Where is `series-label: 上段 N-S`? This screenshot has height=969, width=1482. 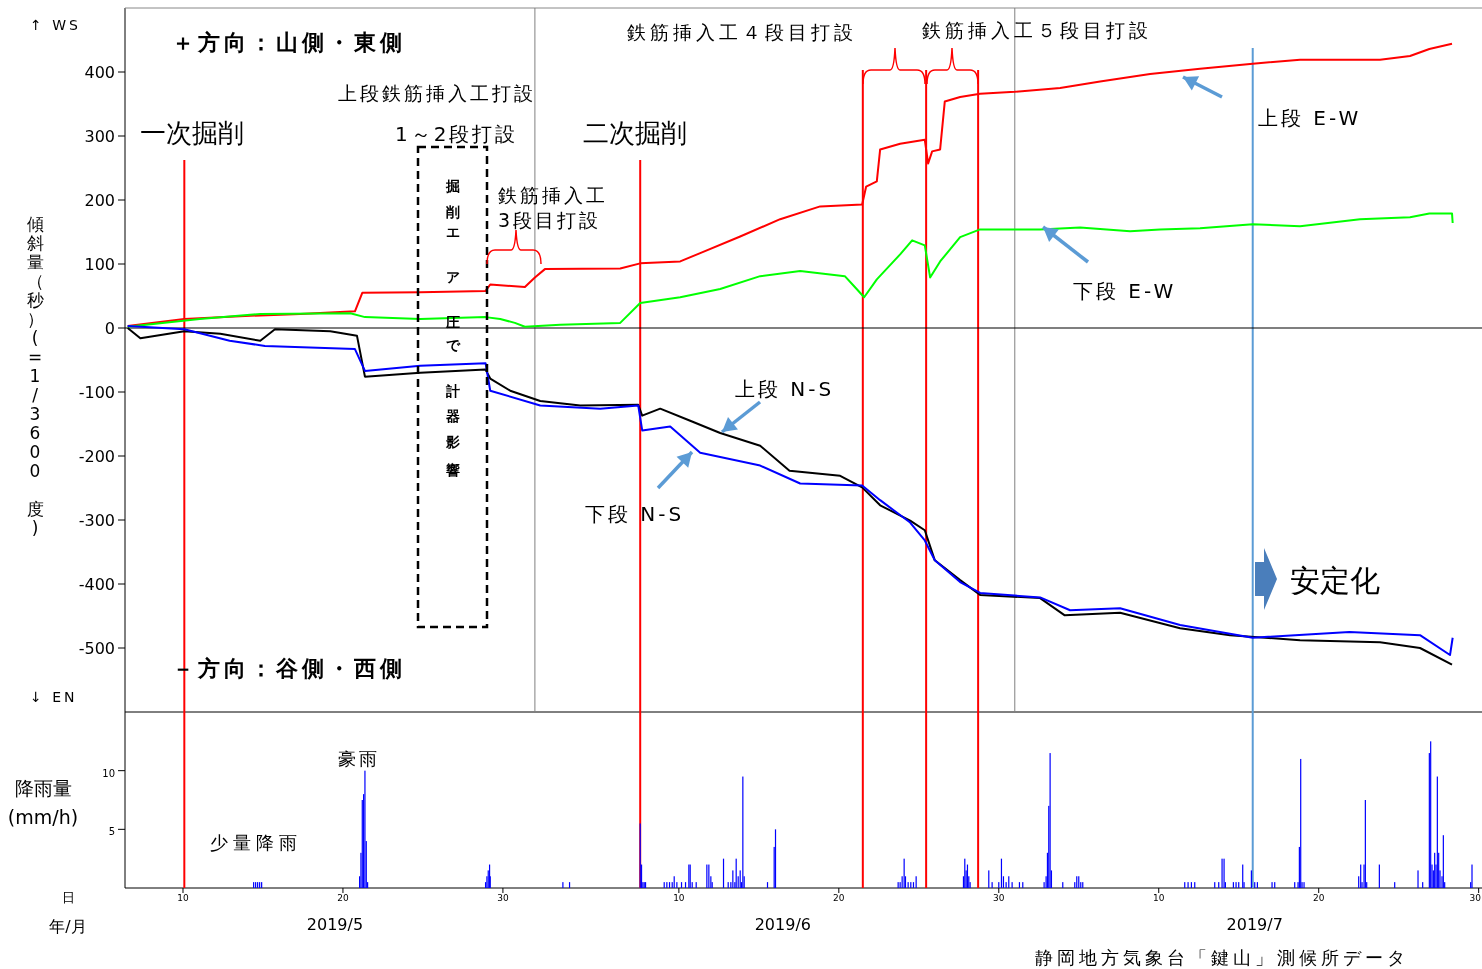
series-label: 上段 N-S is located at coordinates (785, 389).